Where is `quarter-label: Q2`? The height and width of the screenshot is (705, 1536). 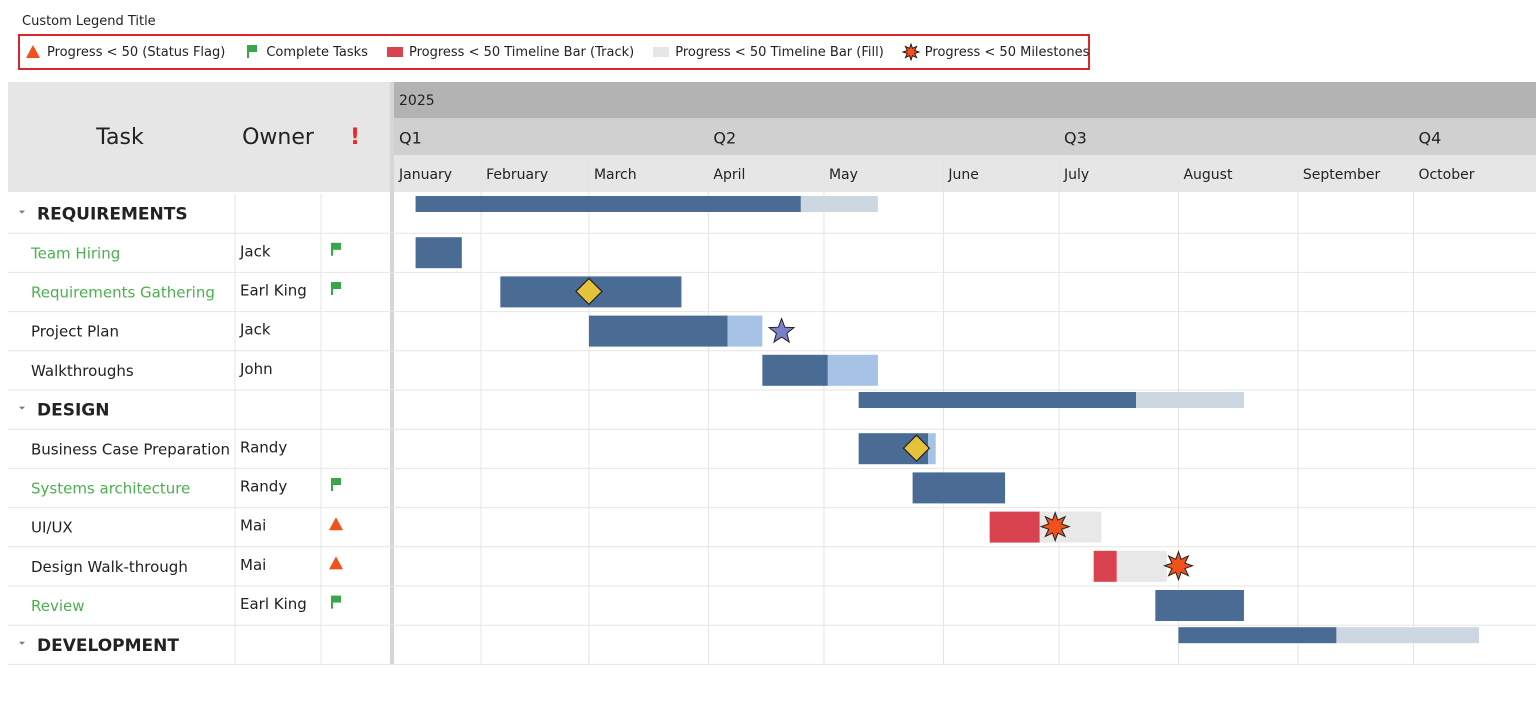
quarter-label: Q2 is located at coordinates (724, 138).